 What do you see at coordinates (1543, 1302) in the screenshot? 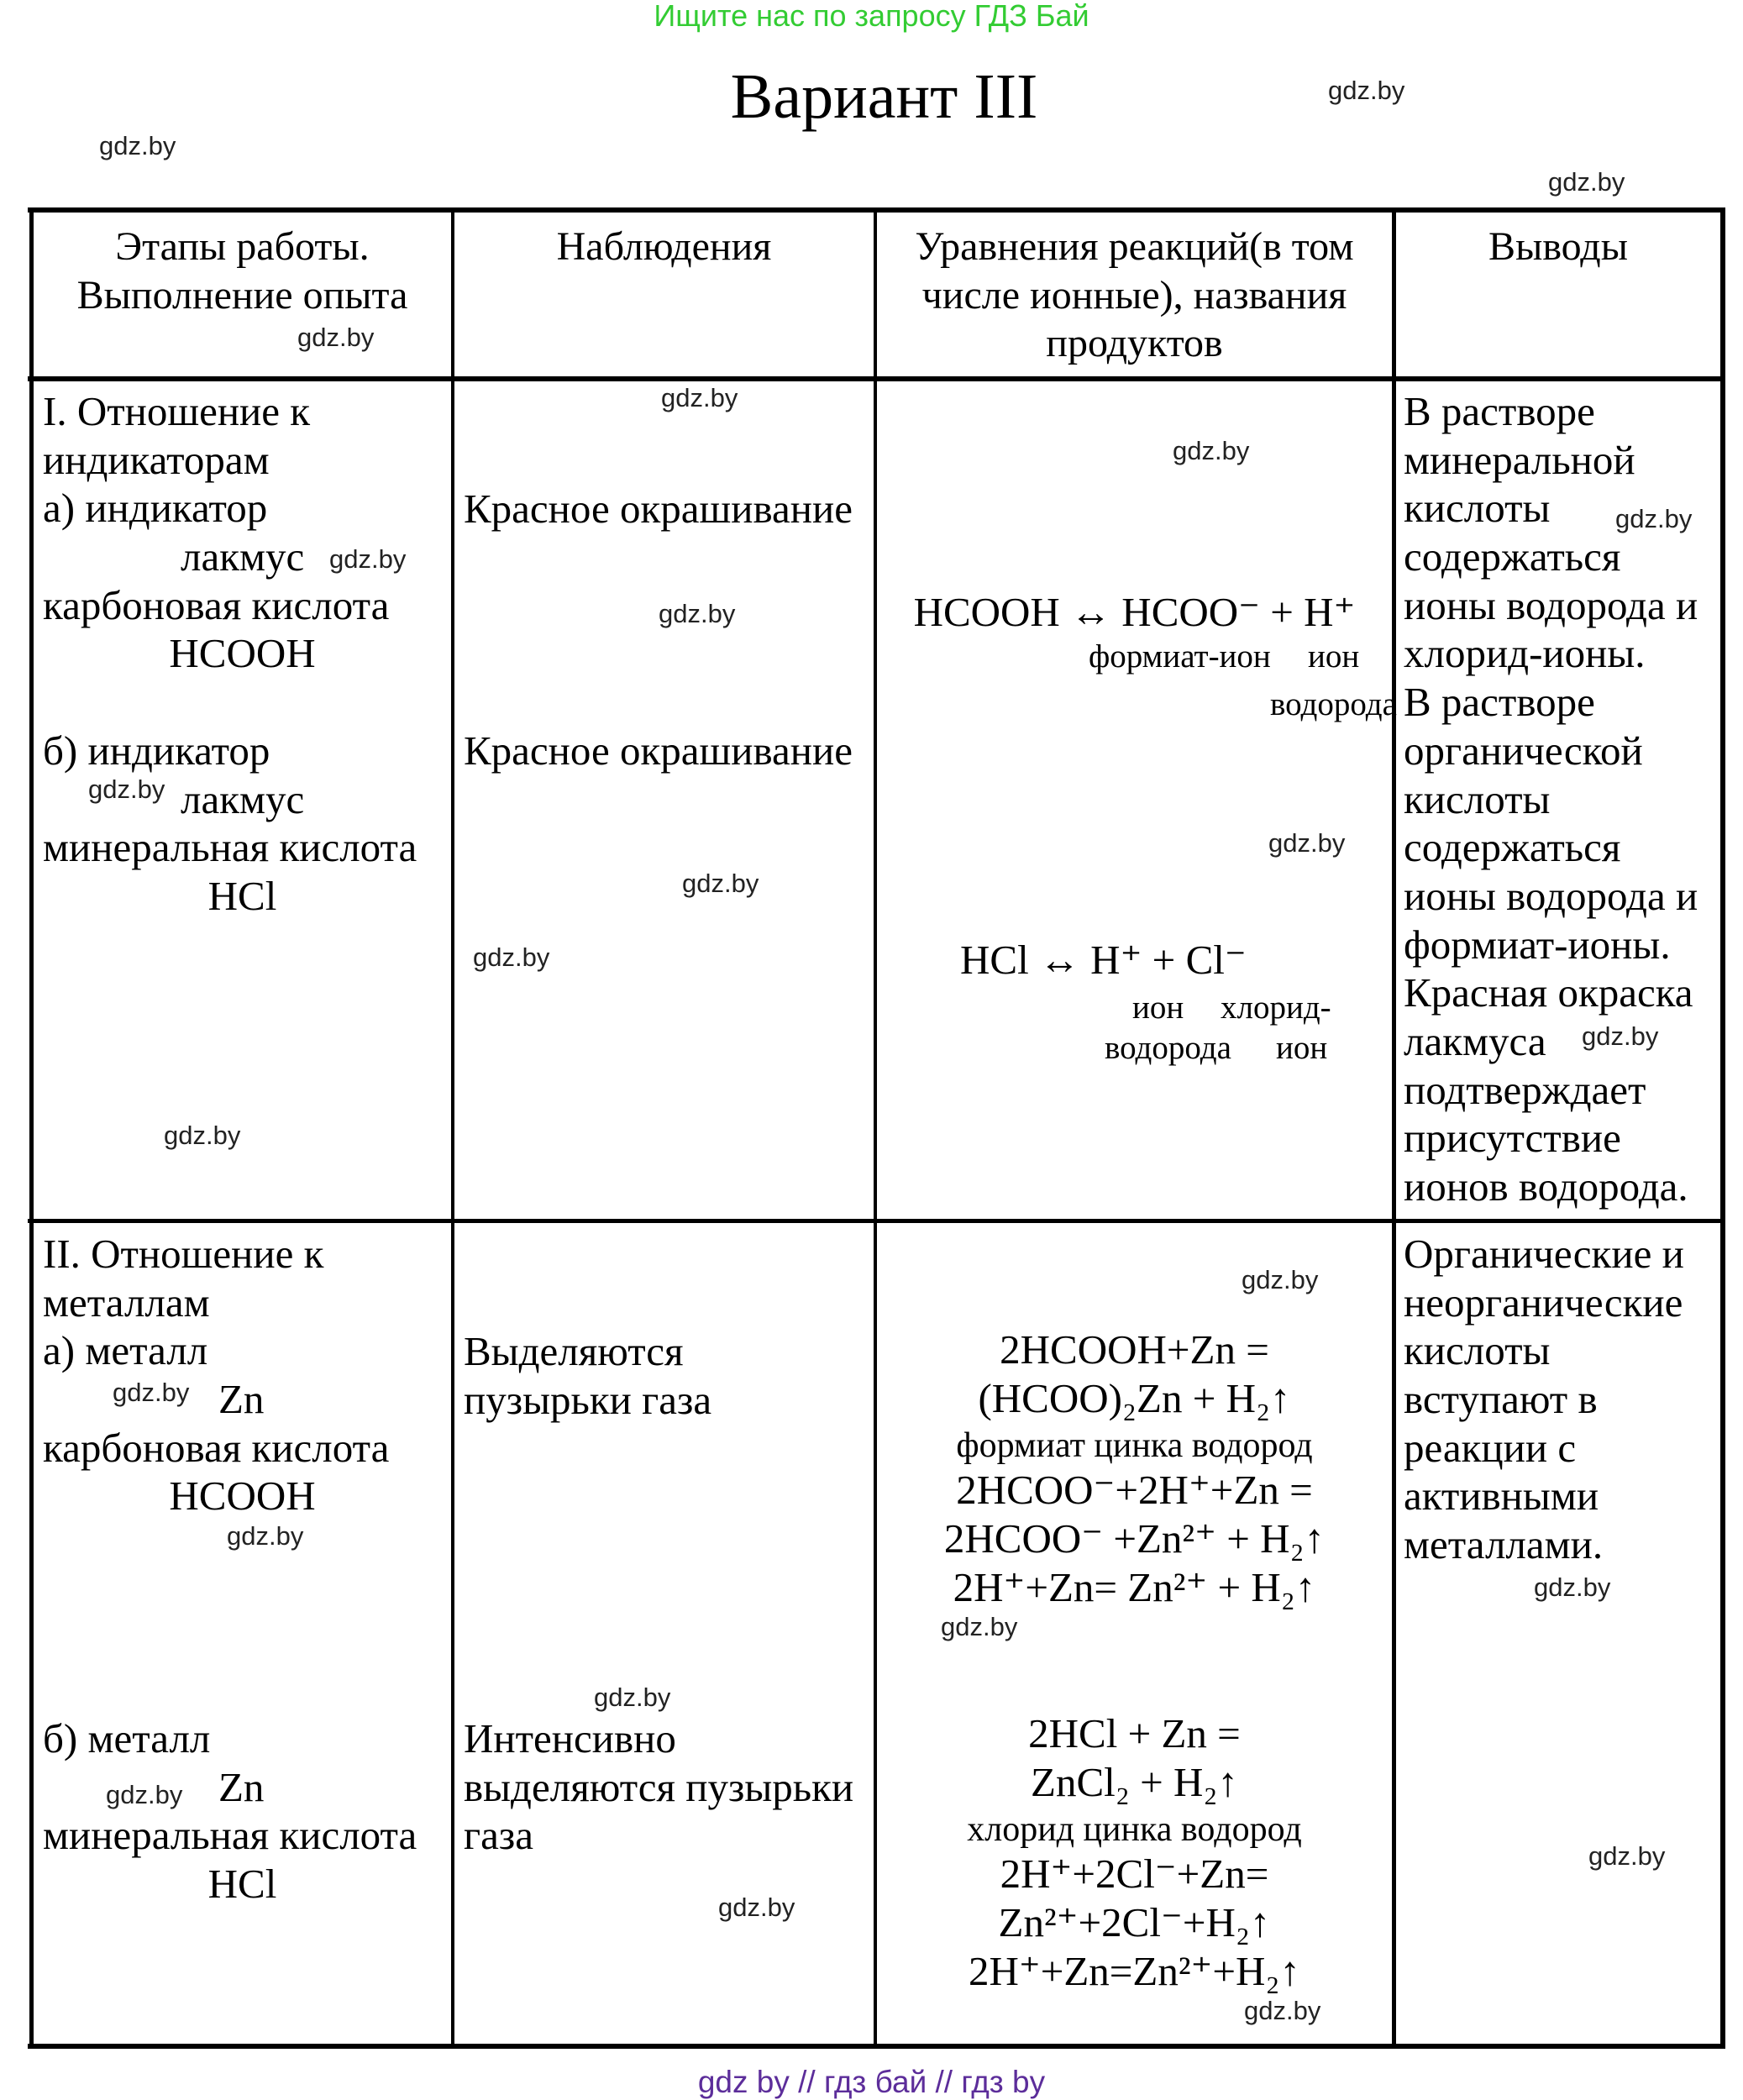
I see `conclusion-line: неорганические` at bounding box center [1543, 1302].